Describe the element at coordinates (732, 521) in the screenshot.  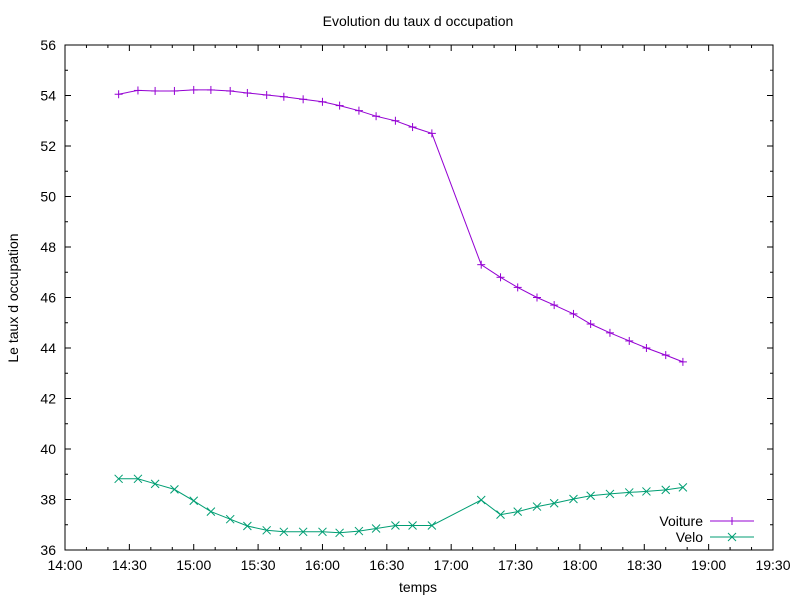
I see `legend-marker-voiture` at that location.